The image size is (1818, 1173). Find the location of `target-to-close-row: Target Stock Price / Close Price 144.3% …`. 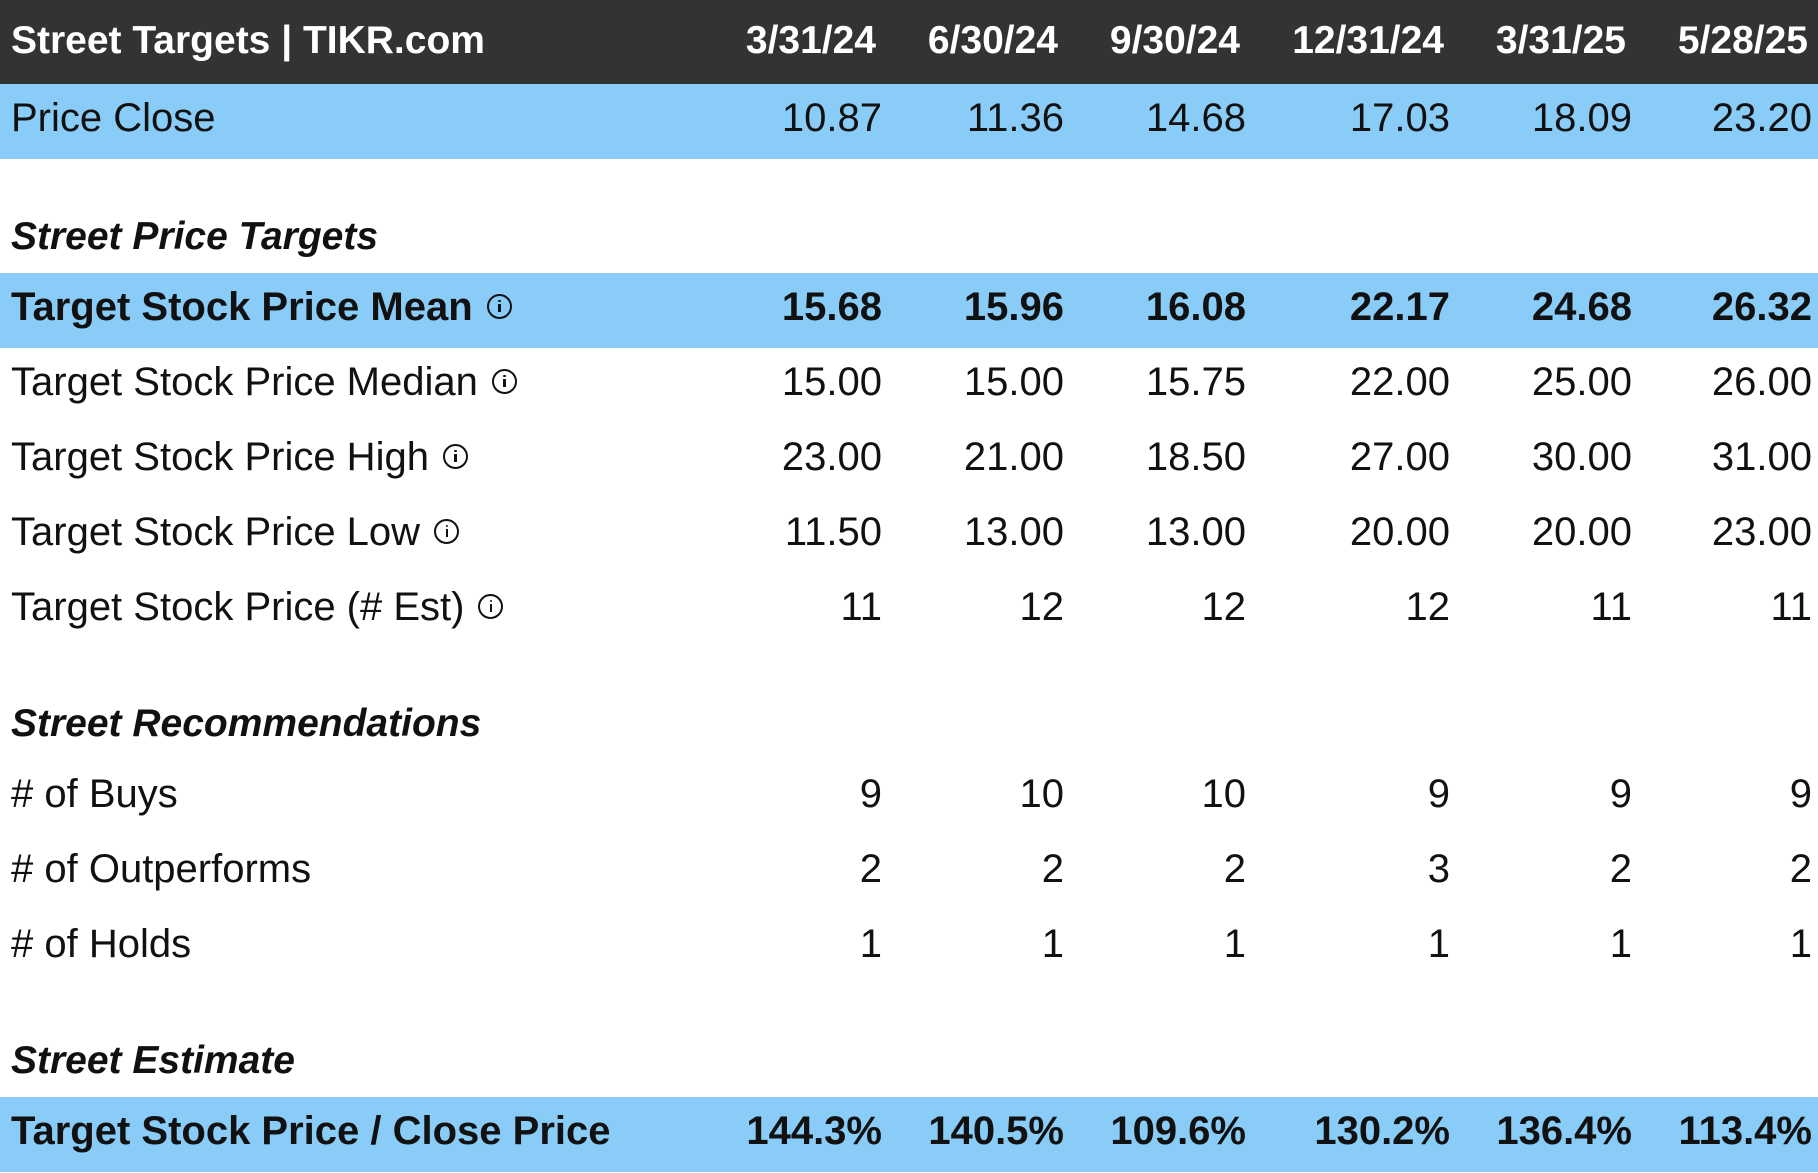

target-to-close-row: Target Stock Price / Close Price 144.3% … is located at coordinates (909, 1134).